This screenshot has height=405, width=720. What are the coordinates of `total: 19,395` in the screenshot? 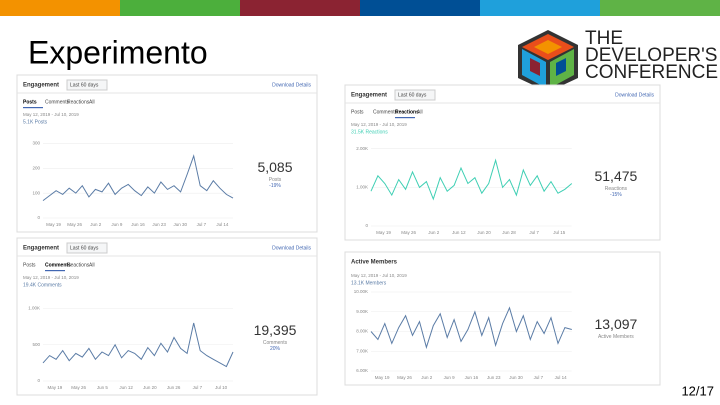 It's located at (275, 330).